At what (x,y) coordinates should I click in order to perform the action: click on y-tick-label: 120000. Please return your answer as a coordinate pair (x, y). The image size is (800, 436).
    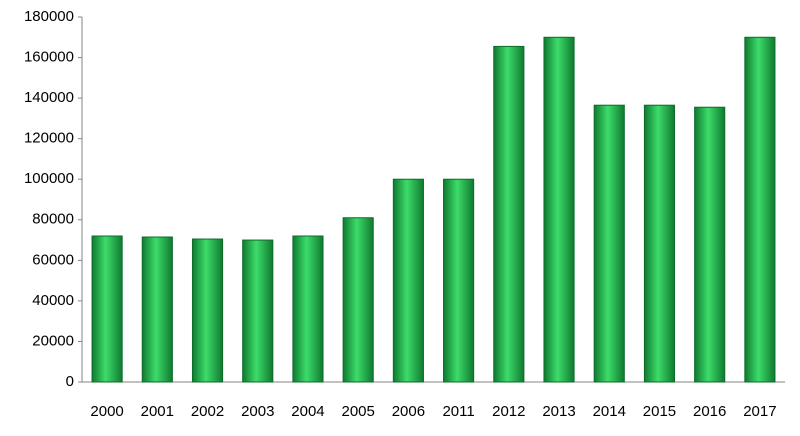
    Looking at the image, I should click on (49, 138).